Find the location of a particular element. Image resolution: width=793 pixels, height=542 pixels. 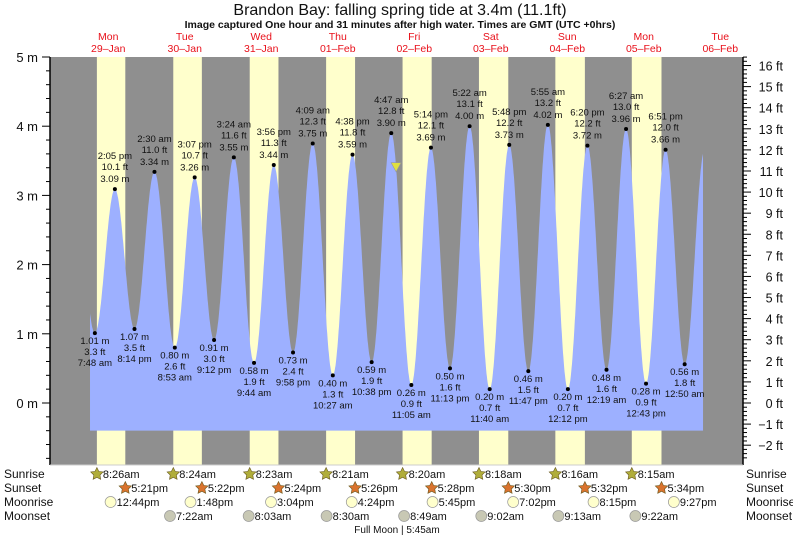

low-tide-time-label: 8:53 am is located at coordinates (175, 378).